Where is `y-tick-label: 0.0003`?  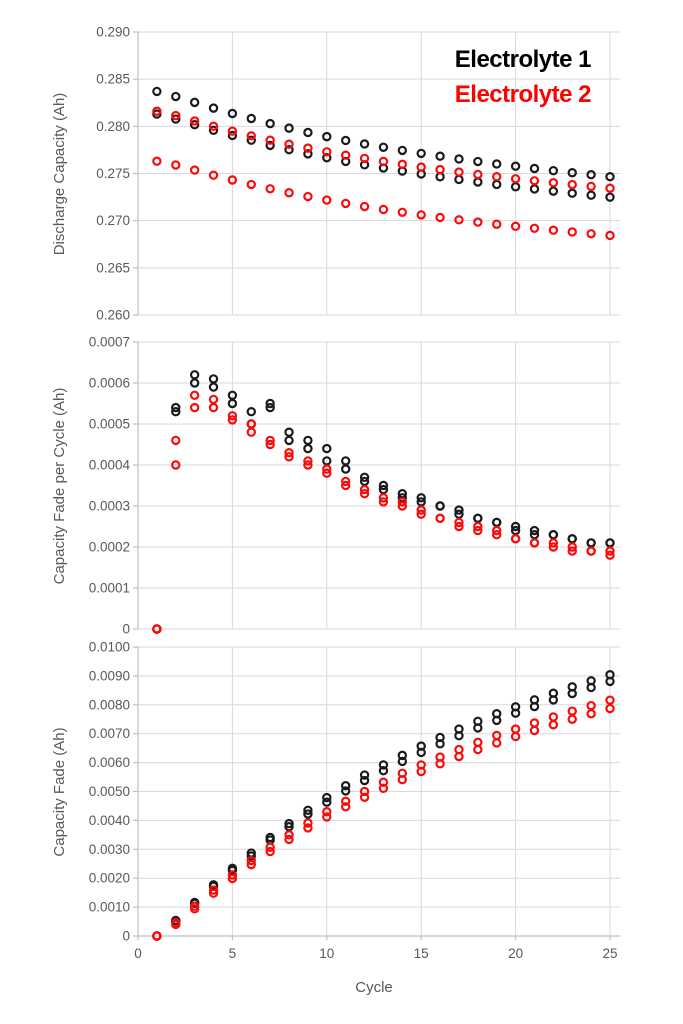
y-tick-label: 0.0003 is located at coordinates (109, 506).